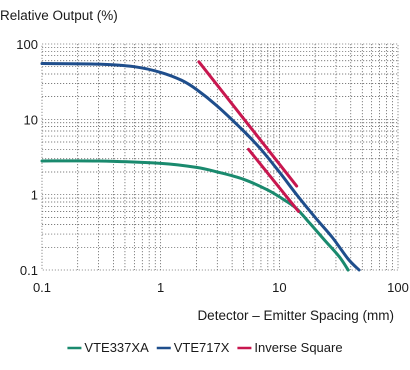  What do you see at coordinates (160, 287) in the screenshot?
I see `x-tick-label: 1` at bounding box center [160, 287].